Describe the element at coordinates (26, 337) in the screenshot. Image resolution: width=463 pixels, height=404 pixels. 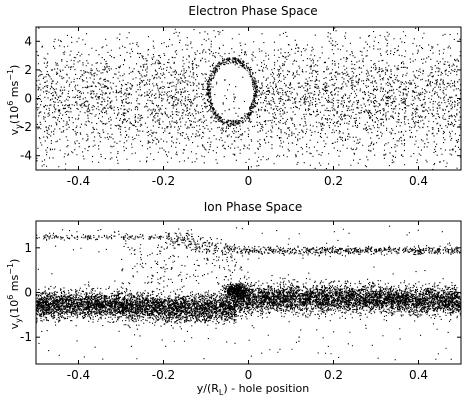
I see `y-tick-label: -1` at that location.